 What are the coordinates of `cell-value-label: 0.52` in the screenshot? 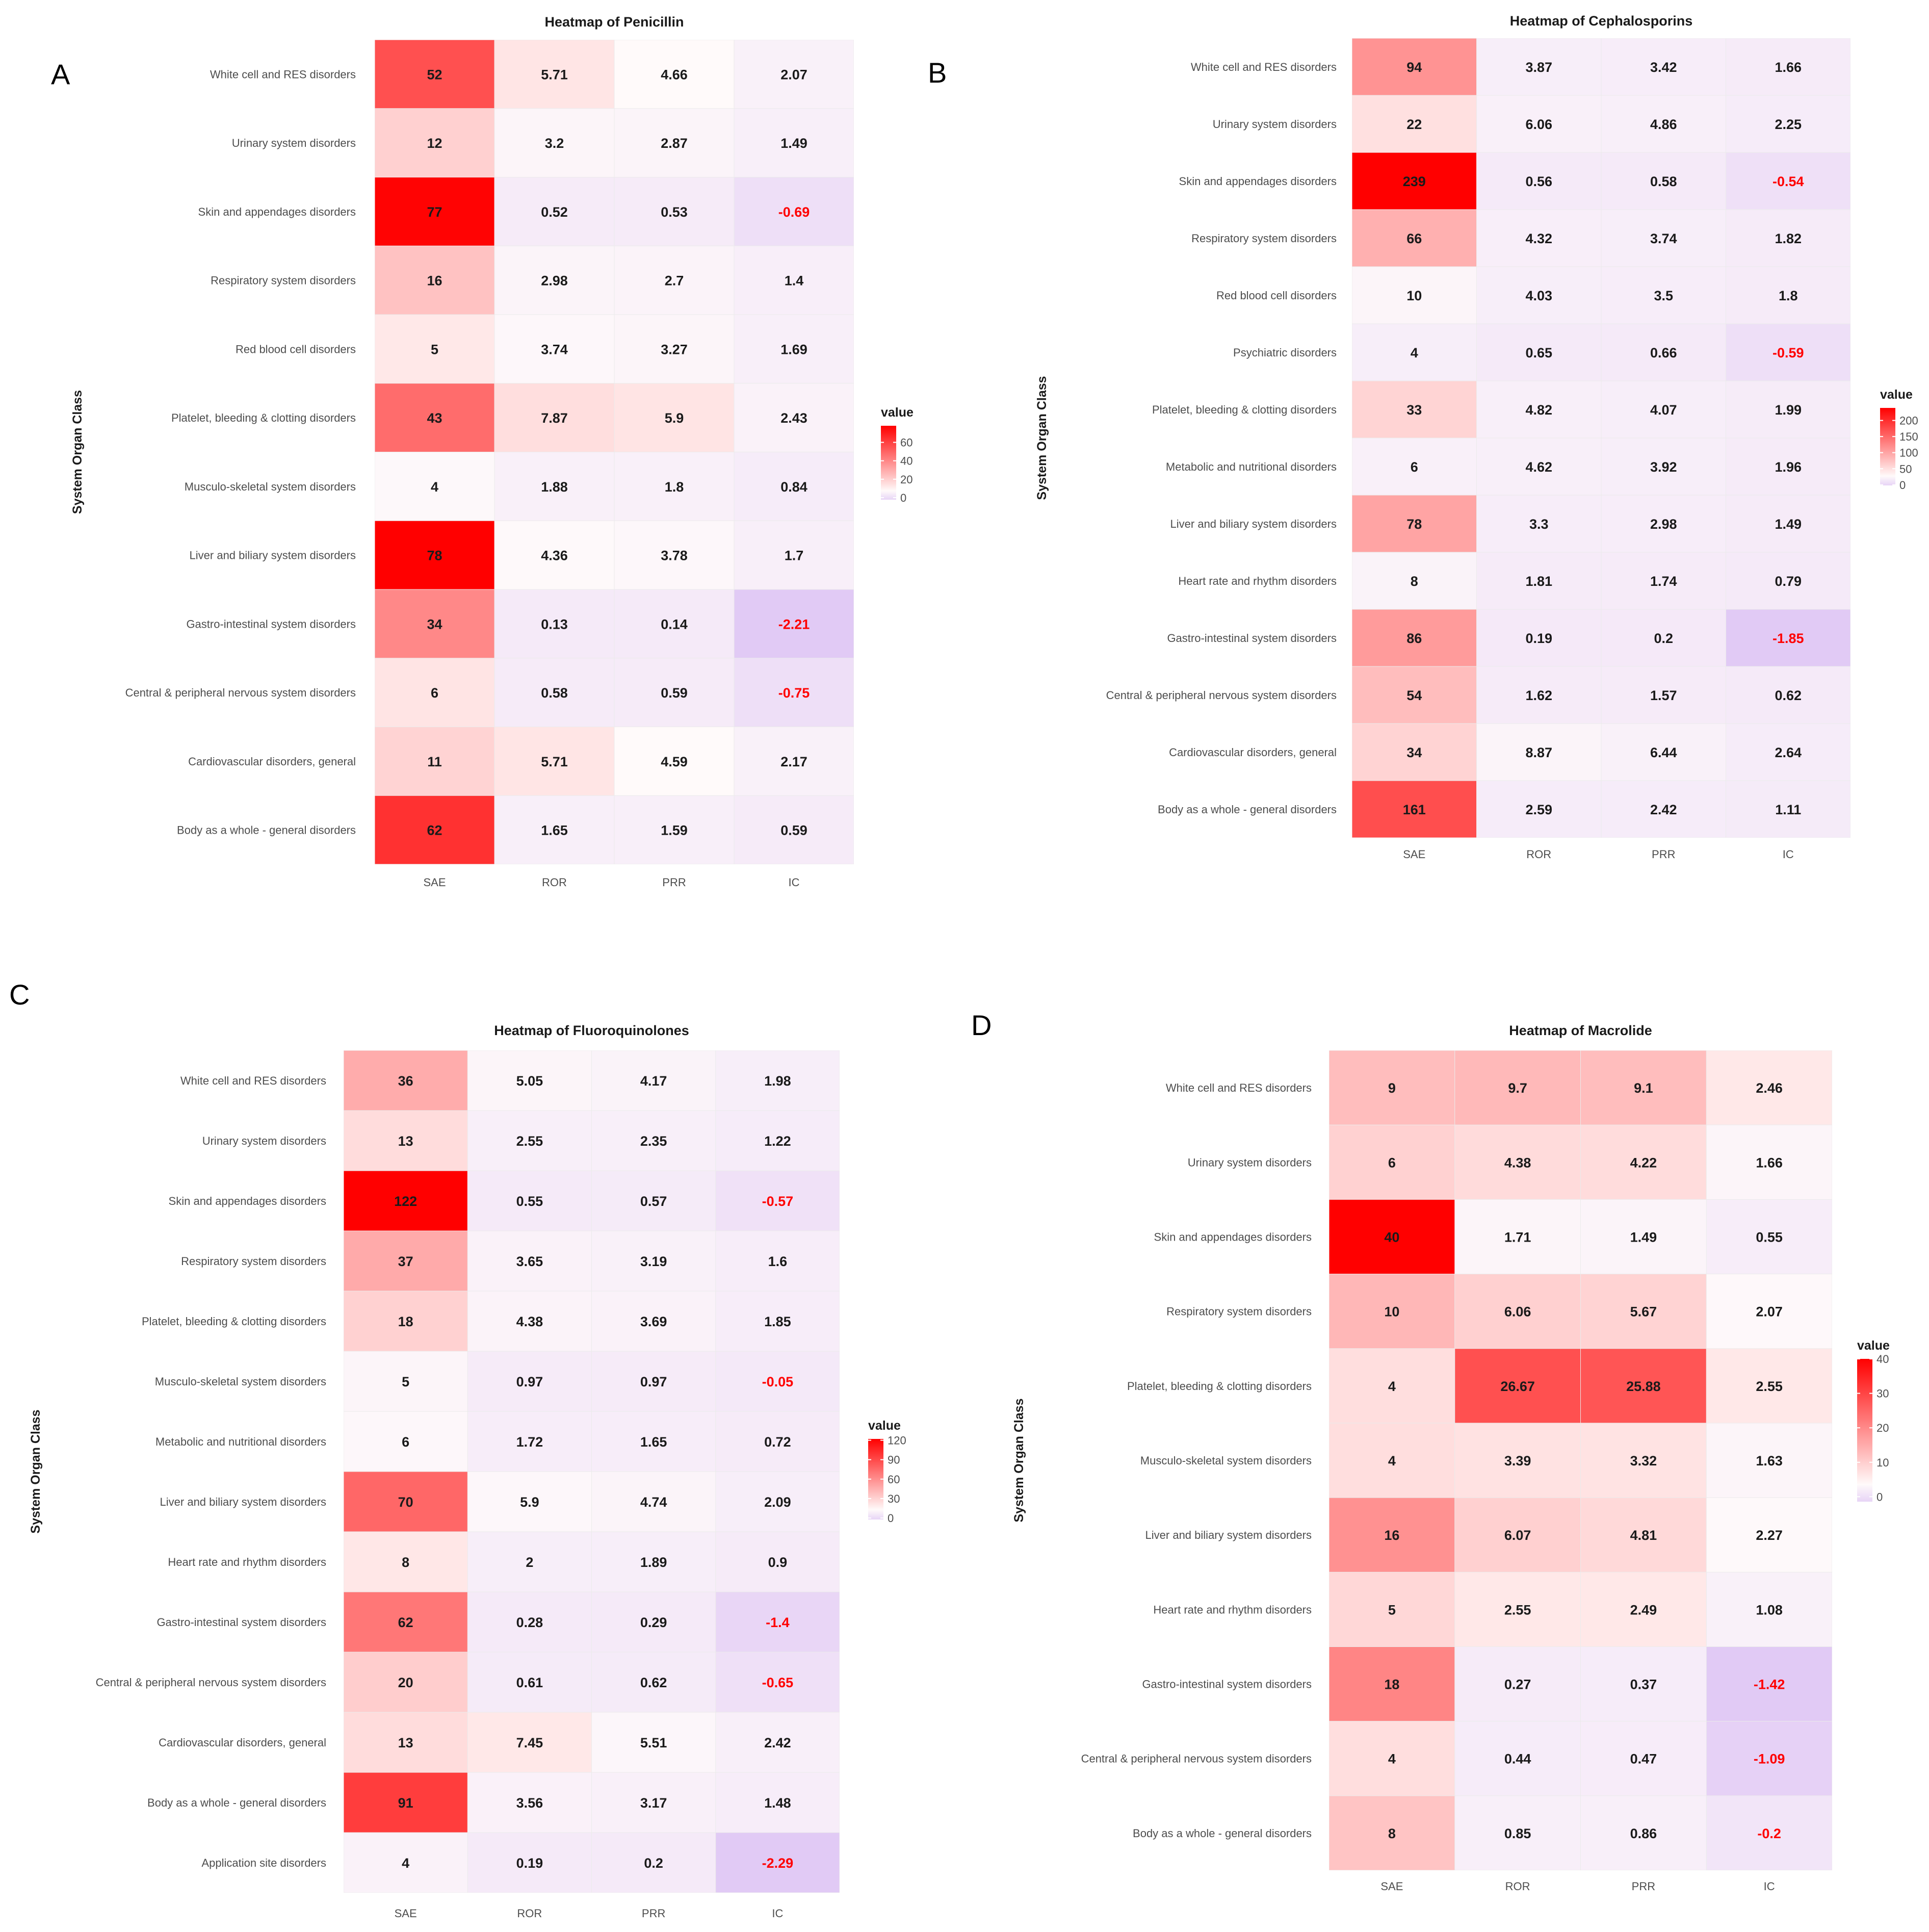 It's located at (554, 212).